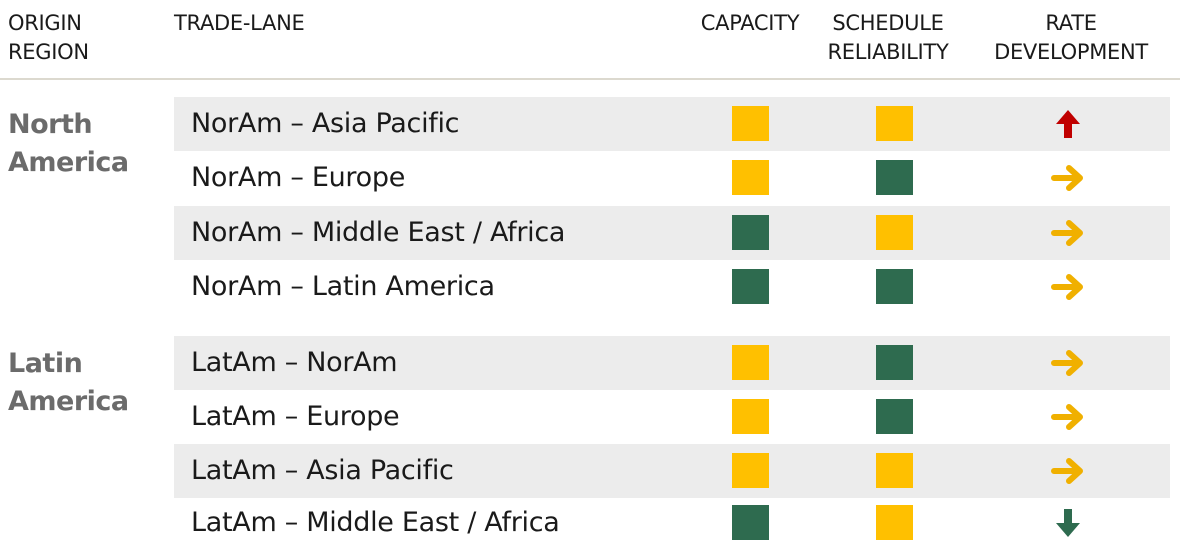  What do you see at coordinates (672, 124) in the screenshot?
I see `table-row: NorAm – Asia Pacific` at bounding box center [672, 124].